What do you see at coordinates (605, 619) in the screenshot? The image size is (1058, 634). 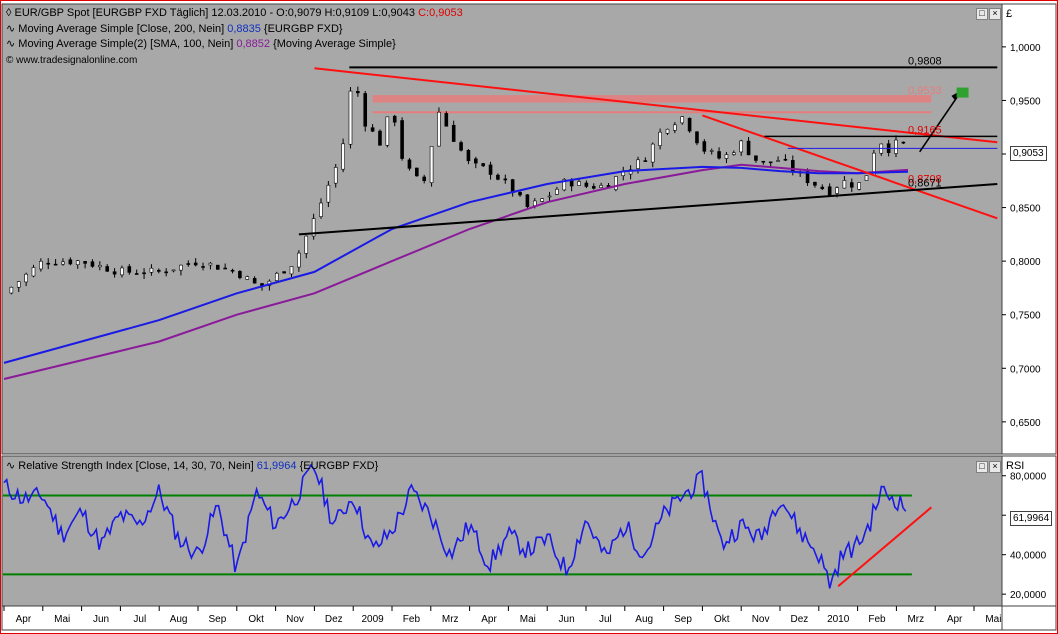 I see `time-tick-label: Jul` at bounding box center [605, 619].